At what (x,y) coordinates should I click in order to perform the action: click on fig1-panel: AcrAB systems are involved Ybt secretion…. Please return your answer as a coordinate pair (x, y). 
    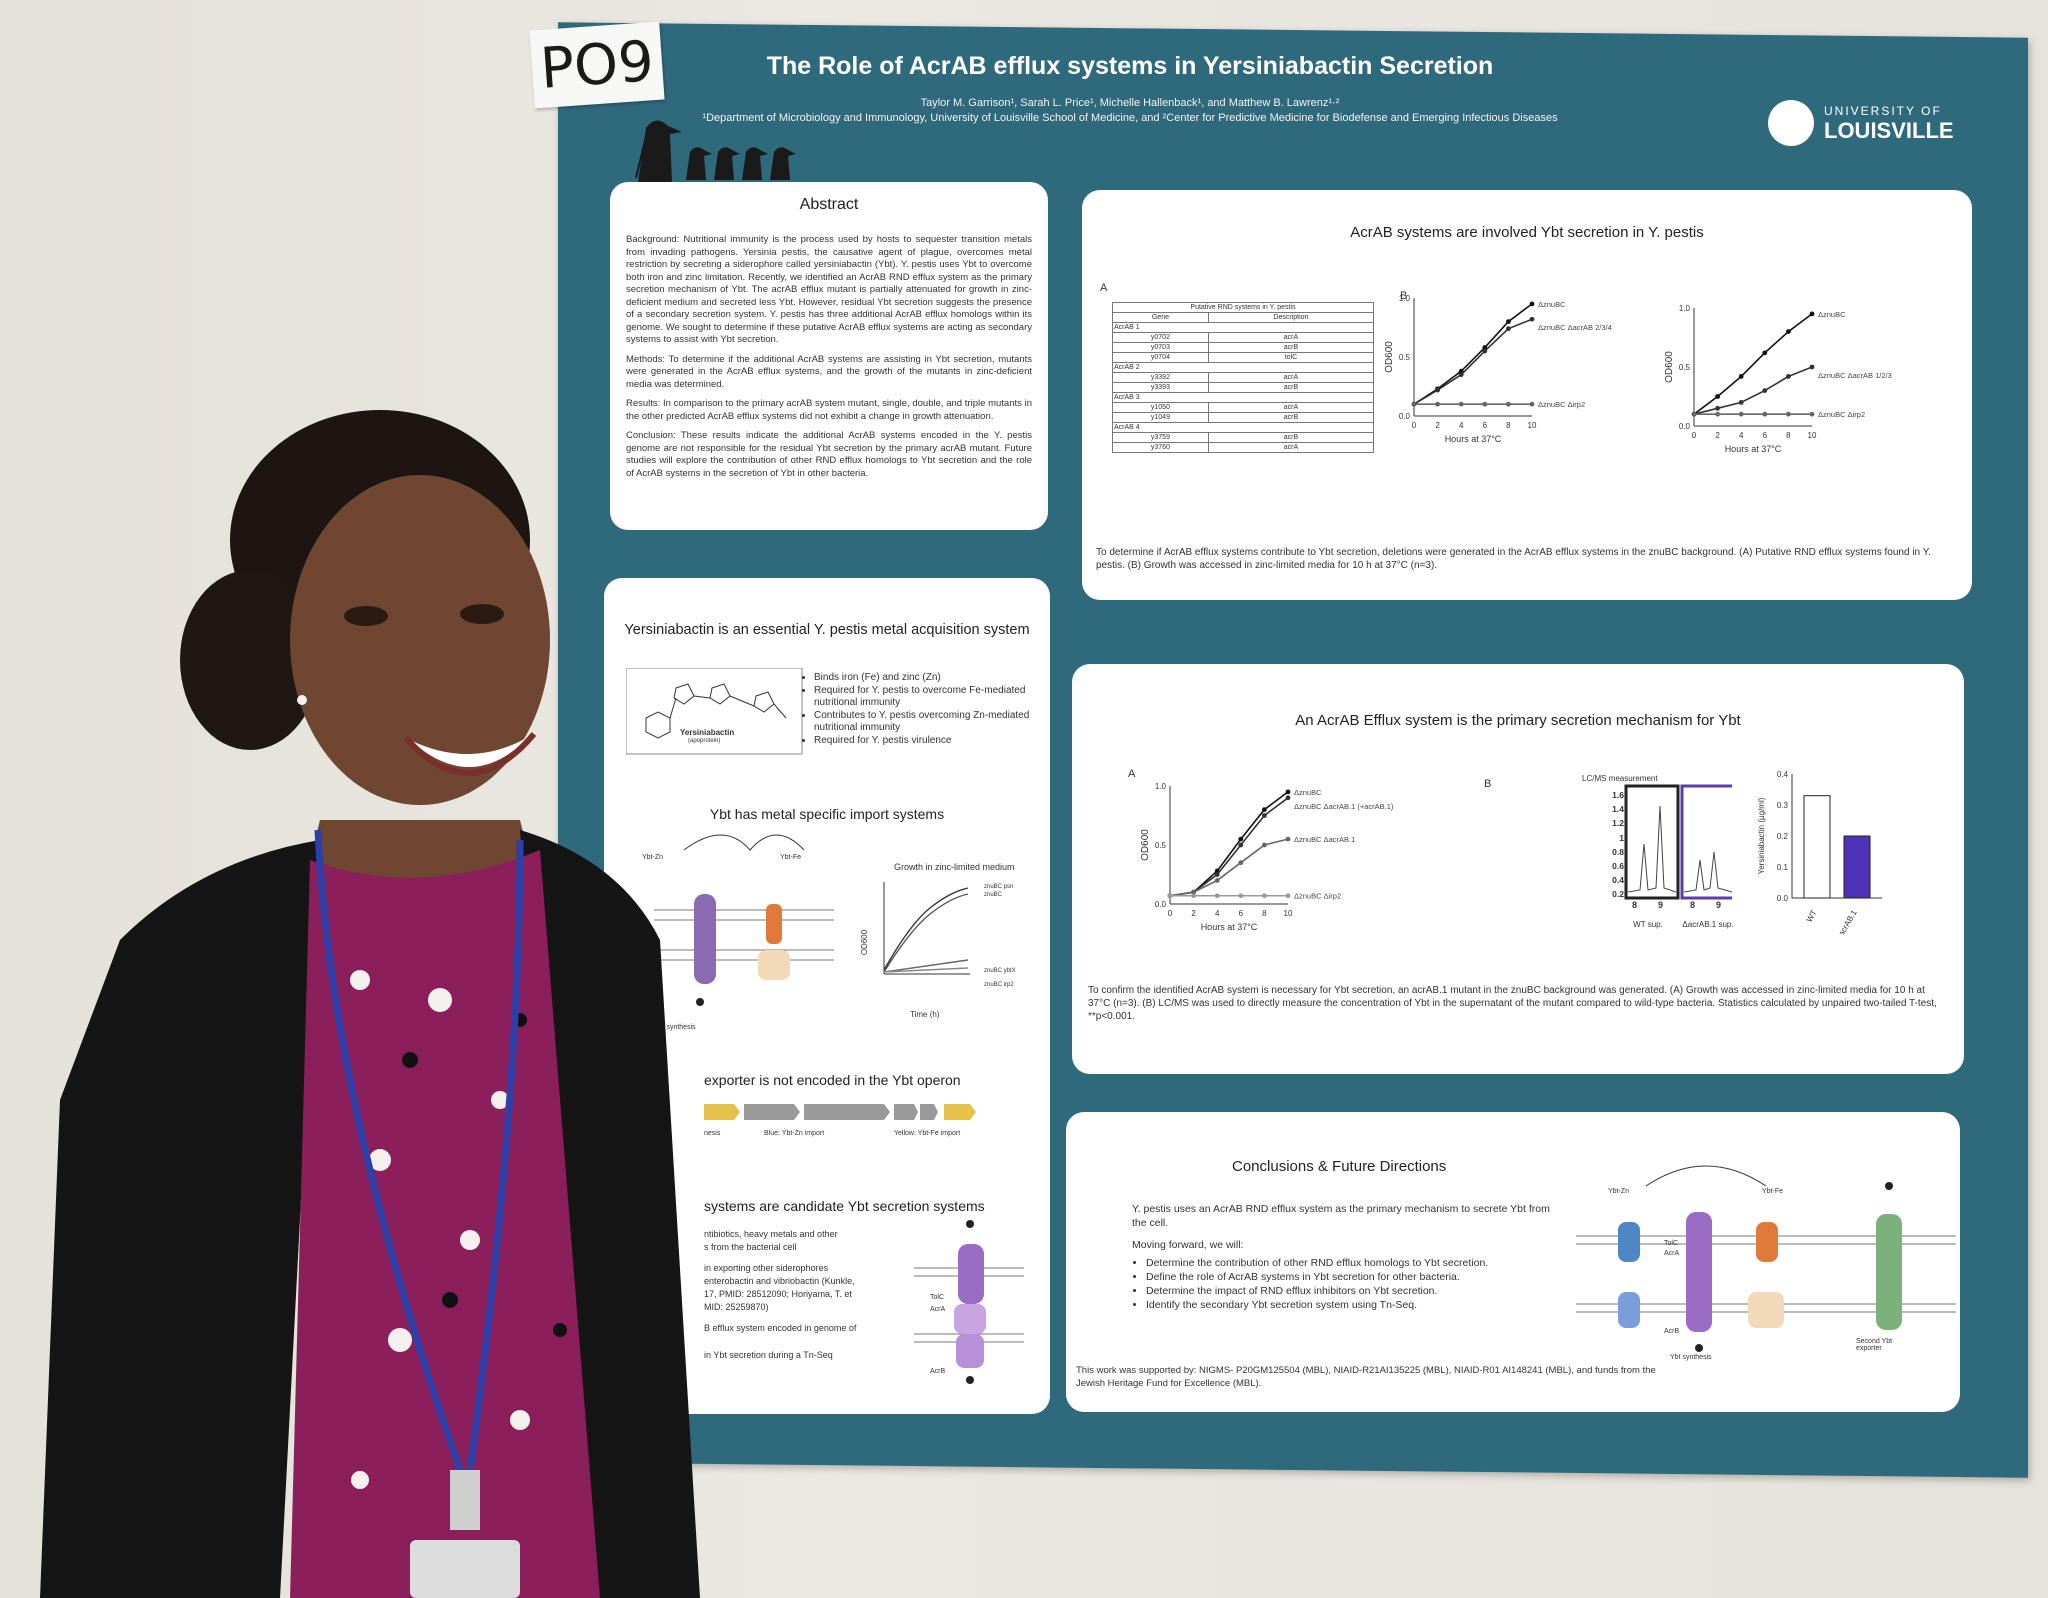
    Looking at the image, I should click on (1527, 395).